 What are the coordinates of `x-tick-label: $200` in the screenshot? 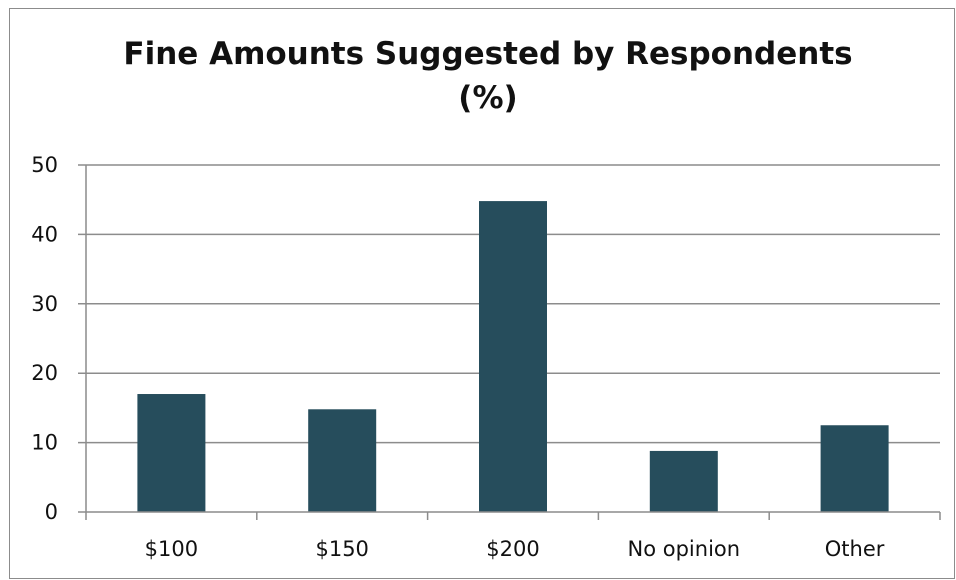 It's located at (512, 549).